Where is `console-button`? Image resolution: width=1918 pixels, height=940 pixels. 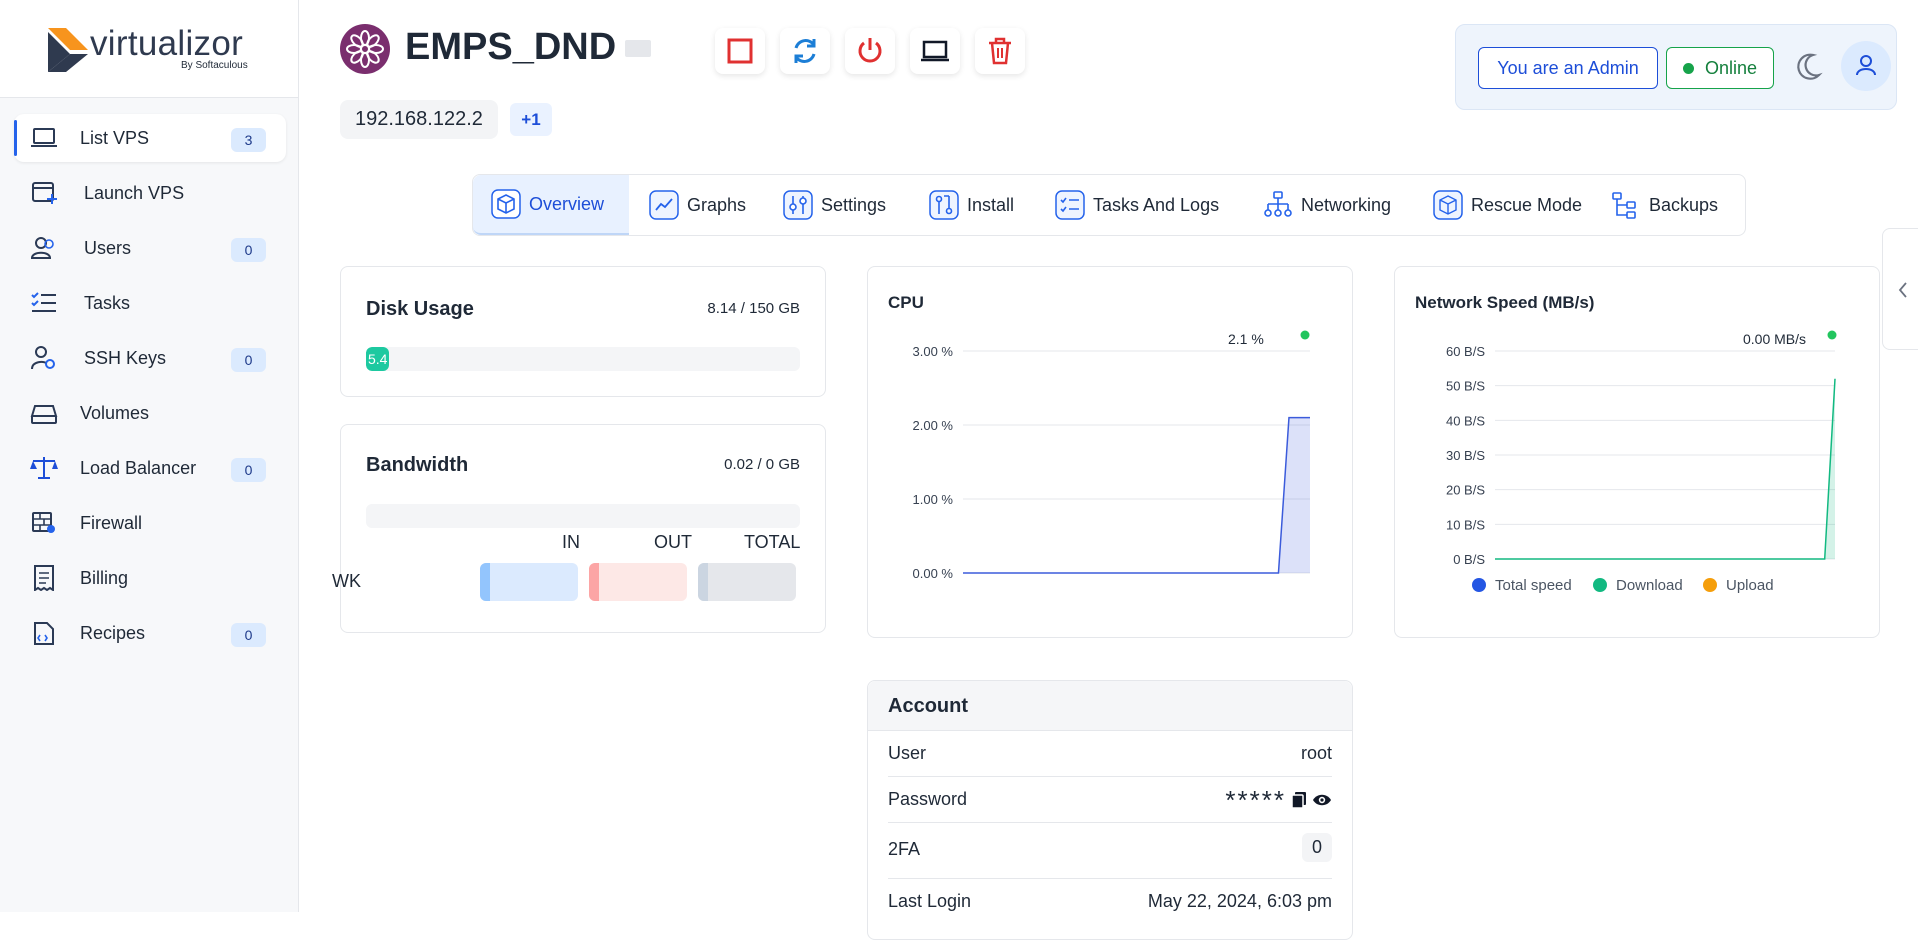
console-button is located at coordinates (935, 51).